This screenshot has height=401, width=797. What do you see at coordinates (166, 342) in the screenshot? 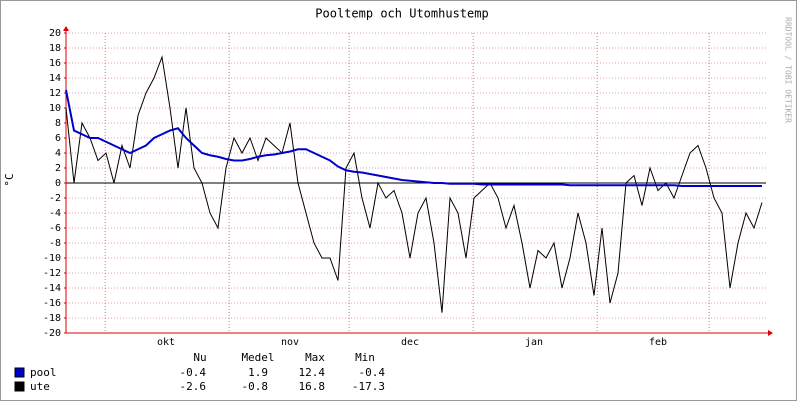
I see `x-tick-label: okt` at bounding box center [166, 342].